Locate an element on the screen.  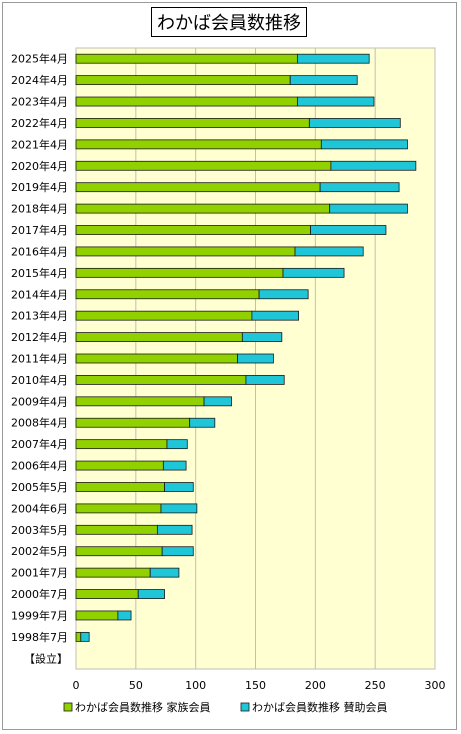
y-tick-label: 2002年5月 is located at coordinates (39, 551).